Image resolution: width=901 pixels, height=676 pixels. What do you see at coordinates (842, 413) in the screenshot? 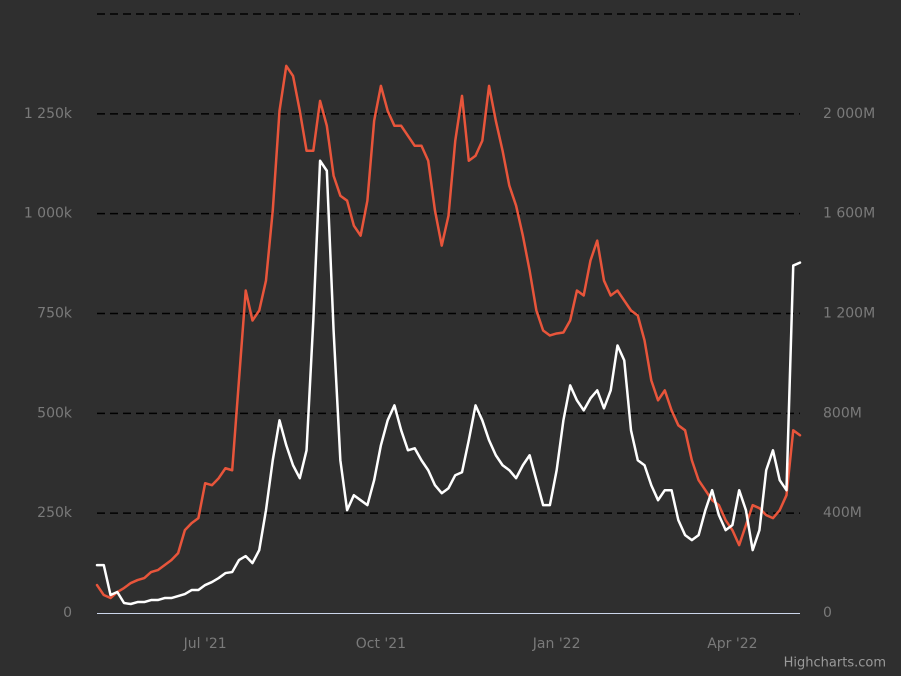
I see `y2-tick-label: 800M` at bounding box center [842, 413].